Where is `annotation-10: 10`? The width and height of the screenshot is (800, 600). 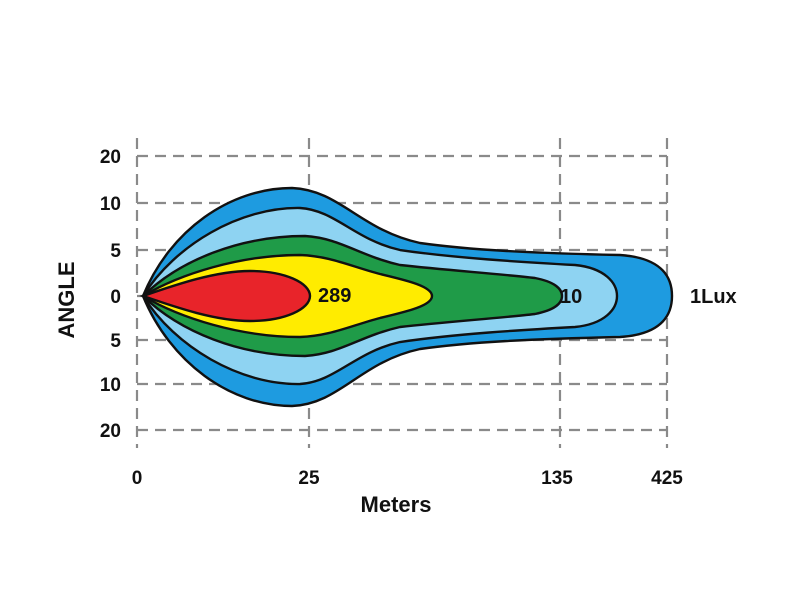
annotation-10: 10 is located at coordinates (571, 297).